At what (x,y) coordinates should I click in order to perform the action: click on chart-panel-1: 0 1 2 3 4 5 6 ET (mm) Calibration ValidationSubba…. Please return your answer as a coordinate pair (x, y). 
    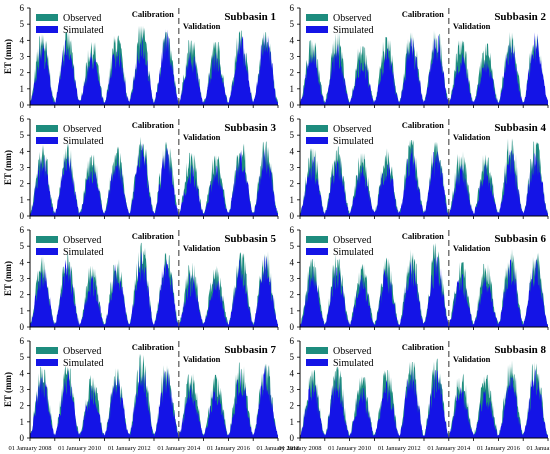
    Looking at the image, I should click on (141, 56).